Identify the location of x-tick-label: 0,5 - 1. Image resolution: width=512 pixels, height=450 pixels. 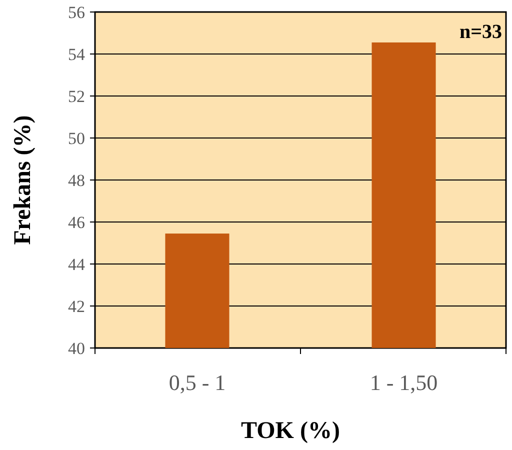
(197, 382).